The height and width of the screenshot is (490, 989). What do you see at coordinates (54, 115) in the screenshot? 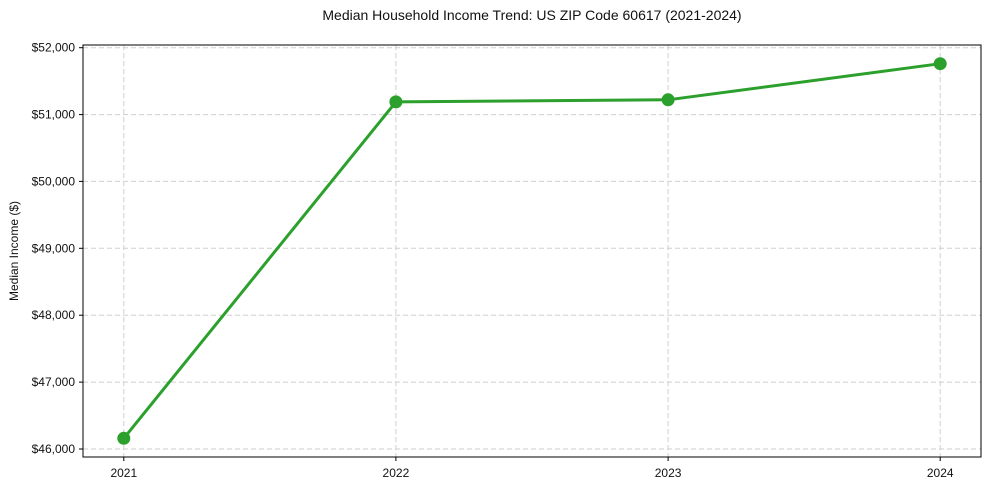
I see `y-tick-label: $51,000` at bounding box center [54, 115].